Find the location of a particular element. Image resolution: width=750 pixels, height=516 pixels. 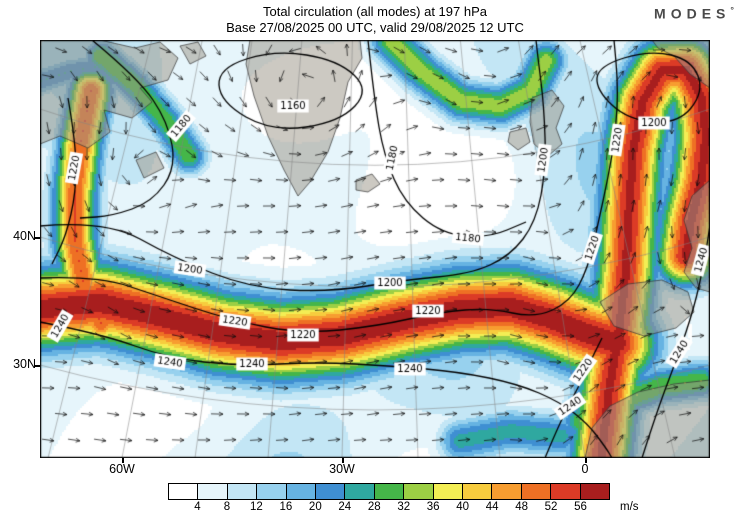

colorbar-tick-label: 44 is located at coordinates (492, 507).